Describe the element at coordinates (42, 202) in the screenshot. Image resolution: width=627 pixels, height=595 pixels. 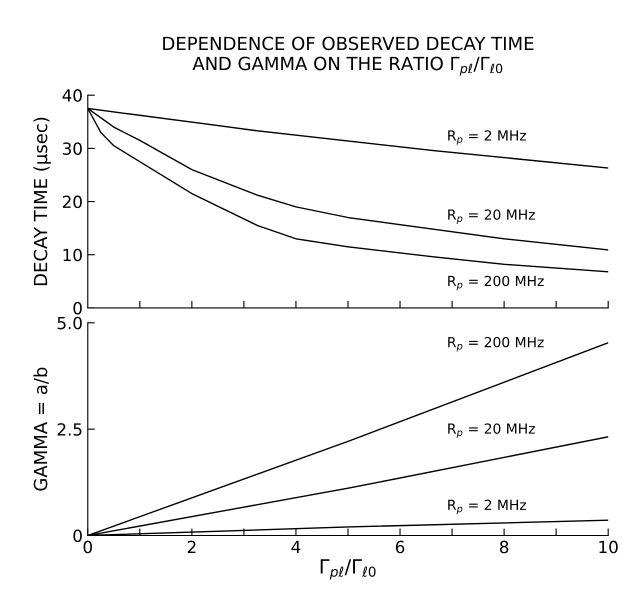
I see `y-axis-title: DECAY TIME (μsec)` at that location.